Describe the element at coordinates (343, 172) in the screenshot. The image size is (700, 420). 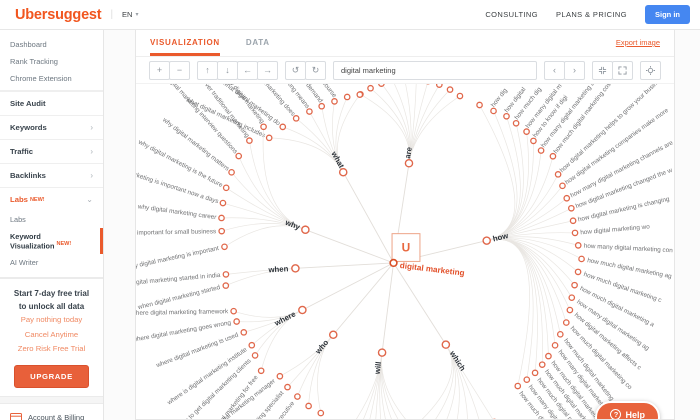
I see `branch-node-what` at that location.